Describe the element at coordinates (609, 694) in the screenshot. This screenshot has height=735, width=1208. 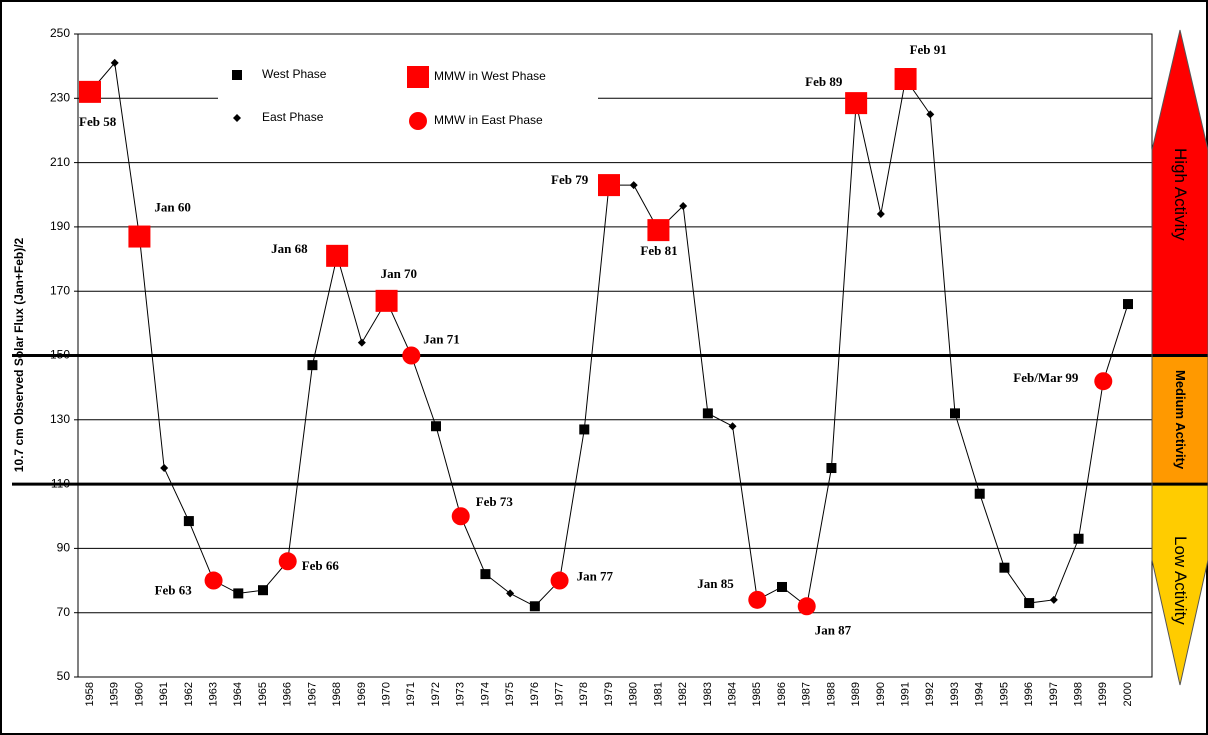
I see `x-tick-label: 1979` at that location.